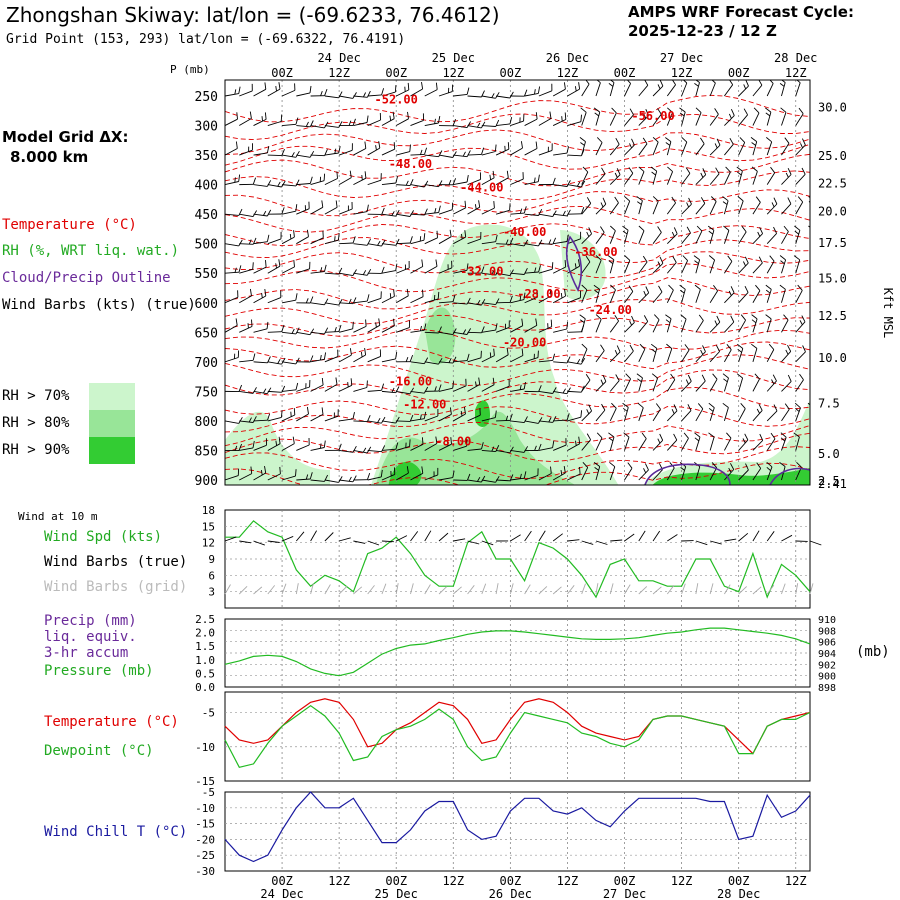  I want to click on top-date-label: 25 Dec, so click(453, 58).